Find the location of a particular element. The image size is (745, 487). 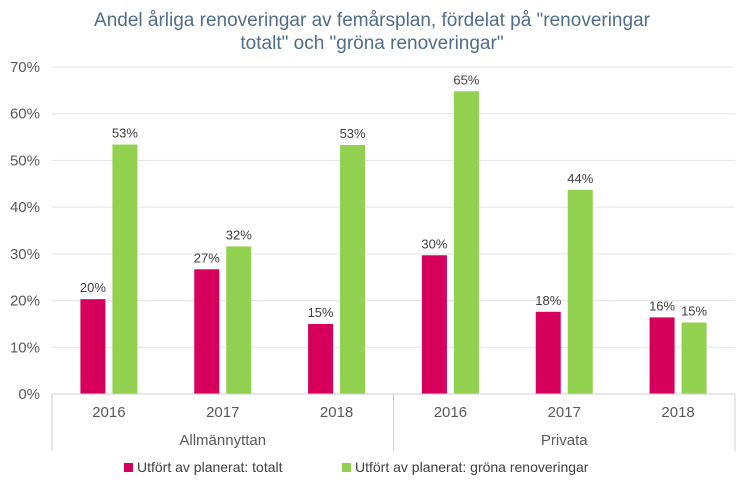

data-label: 18% is located at coordinates (548, 300).